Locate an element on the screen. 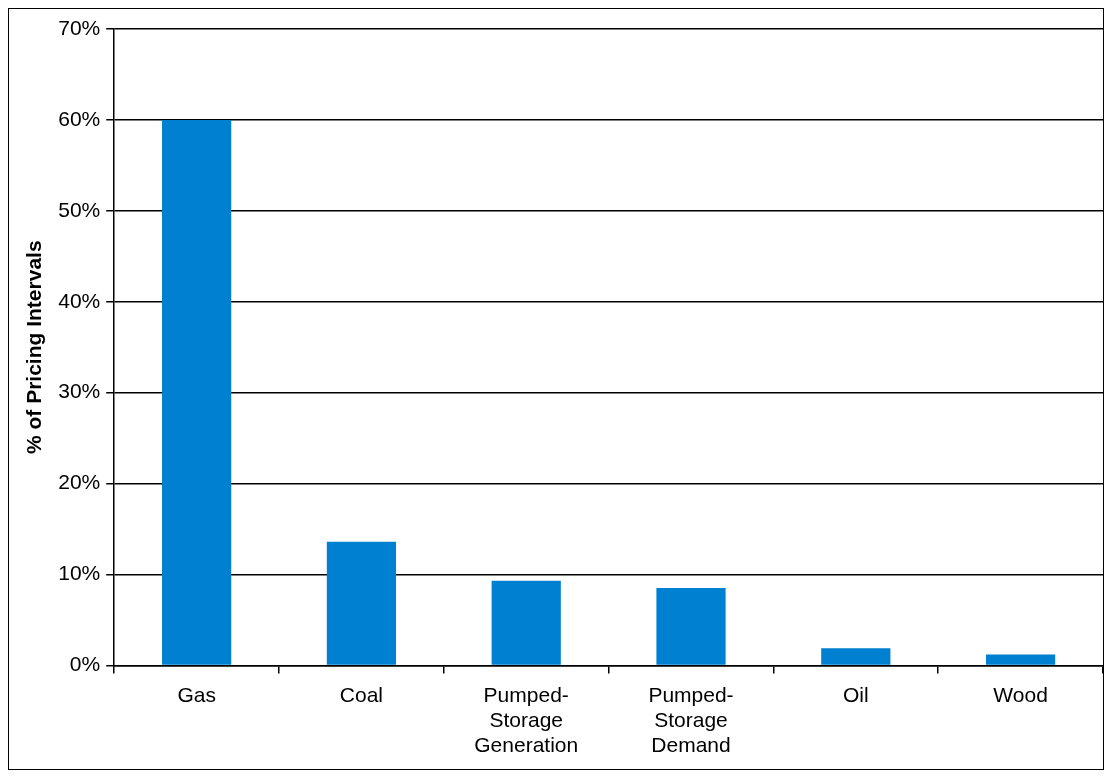 The width and height of the screenshot is (1112, 778). x-tick-label: Gas is located at coordinates (196, 694).